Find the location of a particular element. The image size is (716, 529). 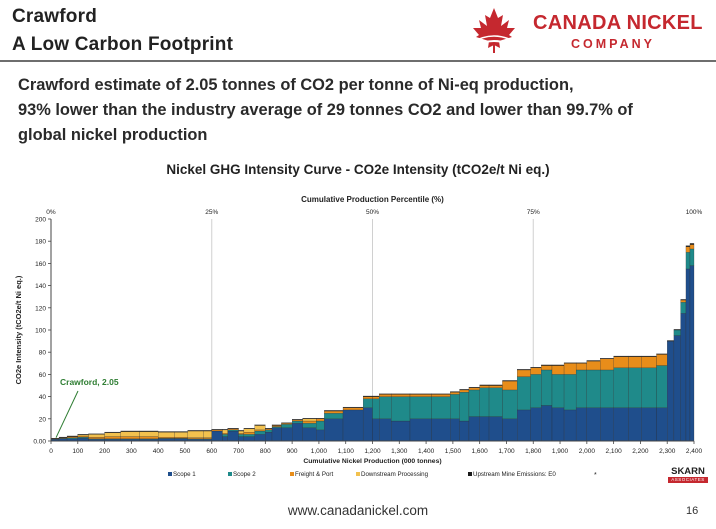

x-tick-label: 1,900 is located at coordinates (560, 451).